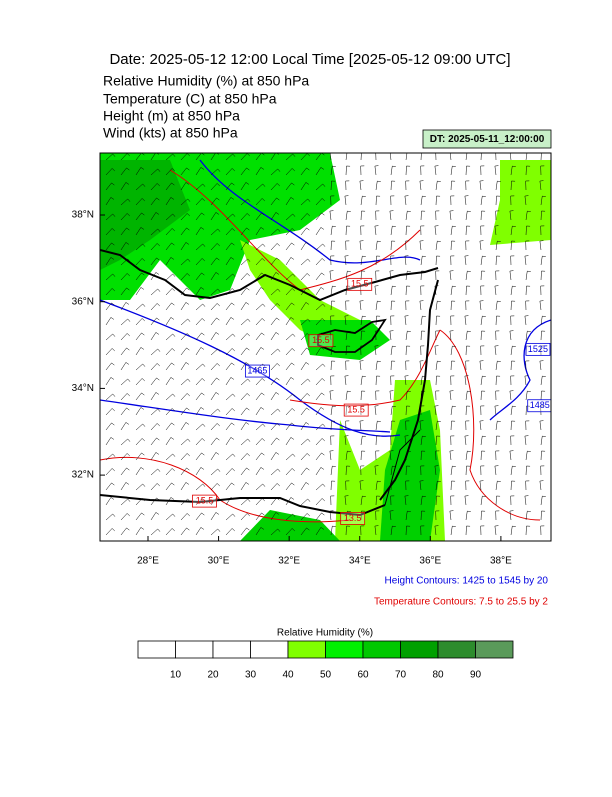 The height and width of the screenshot is (797, 612). I want to click on colorbar-label: 80, so click(438, 675).